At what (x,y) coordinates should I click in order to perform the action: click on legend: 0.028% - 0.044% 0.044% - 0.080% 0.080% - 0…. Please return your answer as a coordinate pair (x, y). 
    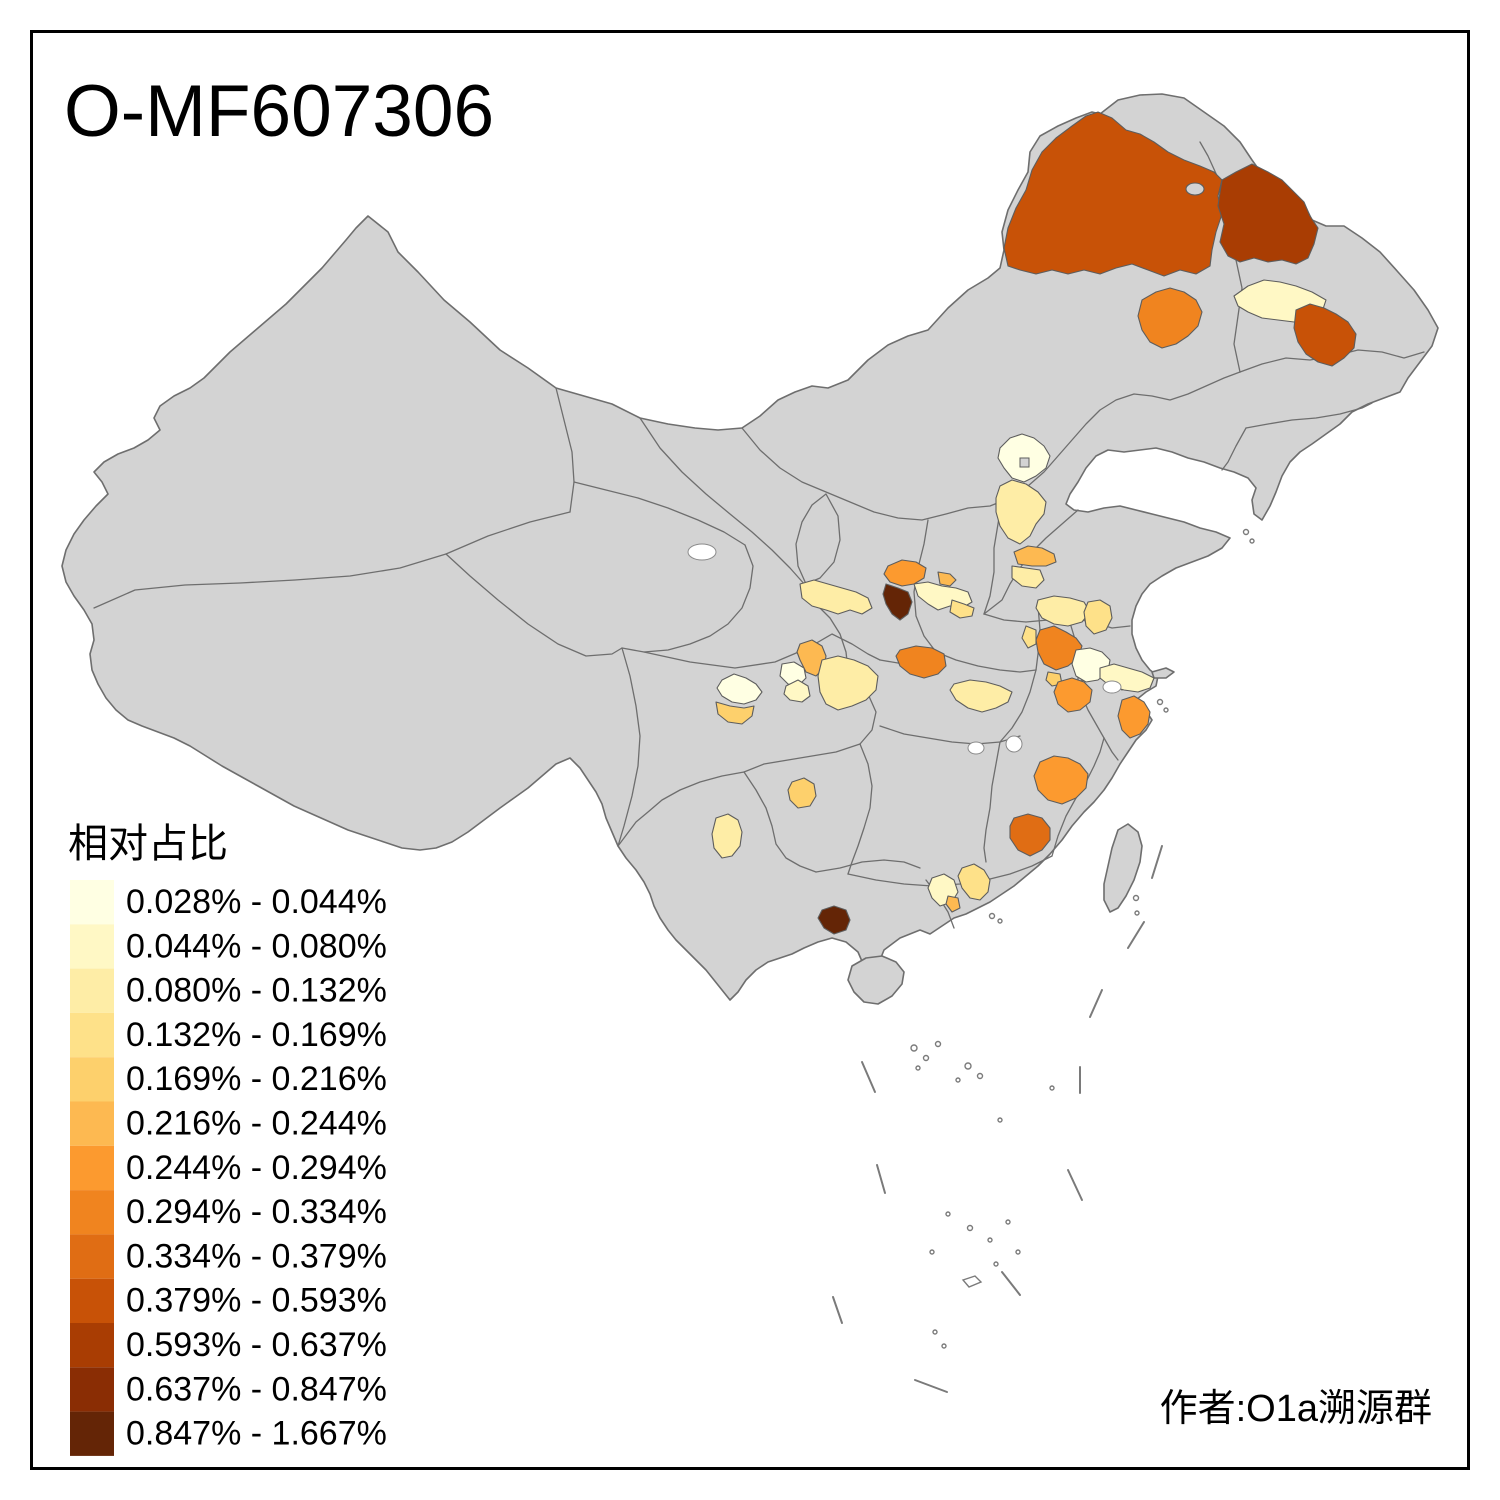
    Looking at the image, I should click on (228, 1168).